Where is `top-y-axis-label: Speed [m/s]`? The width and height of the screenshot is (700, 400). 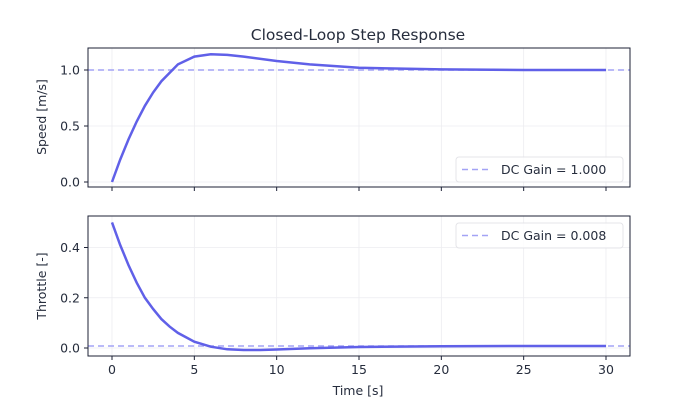
top-y-axis-label: Speed [m/s] is located at coordinates (41, 117).